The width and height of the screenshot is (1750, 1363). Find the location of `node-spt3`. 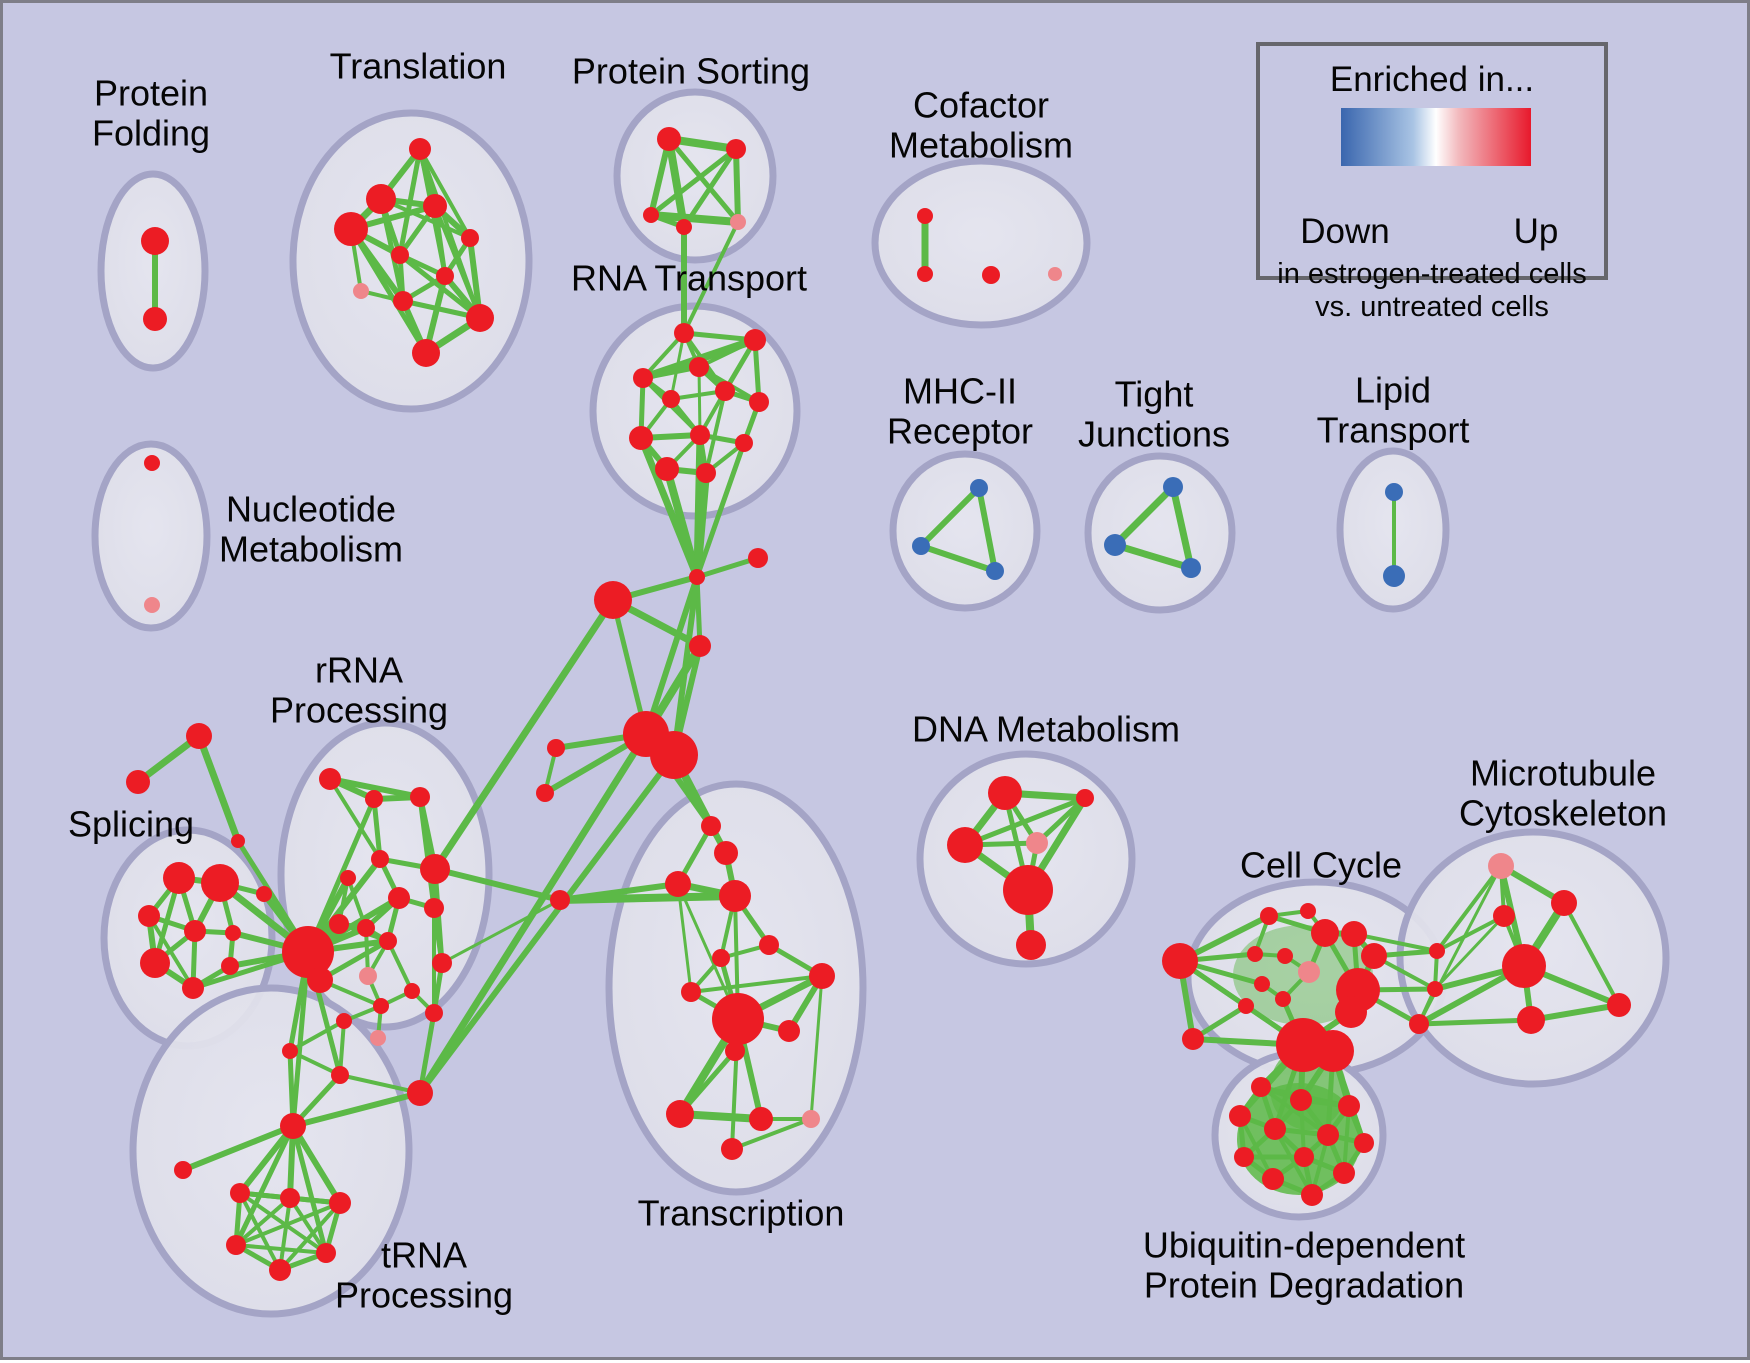

node-spt3 is located at coordinates (238, 841).